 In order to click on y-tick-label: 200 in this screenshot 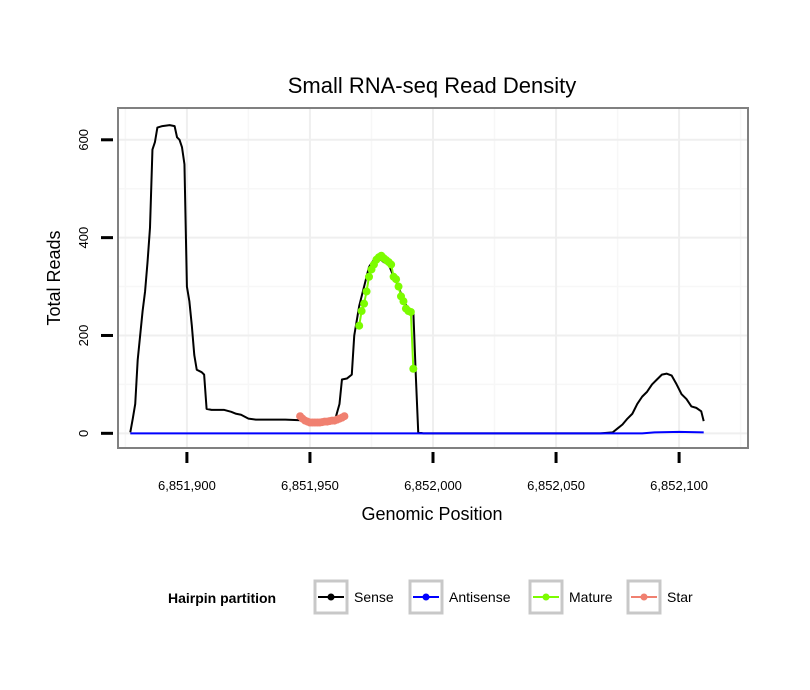, I will do `click(83, 336)`.